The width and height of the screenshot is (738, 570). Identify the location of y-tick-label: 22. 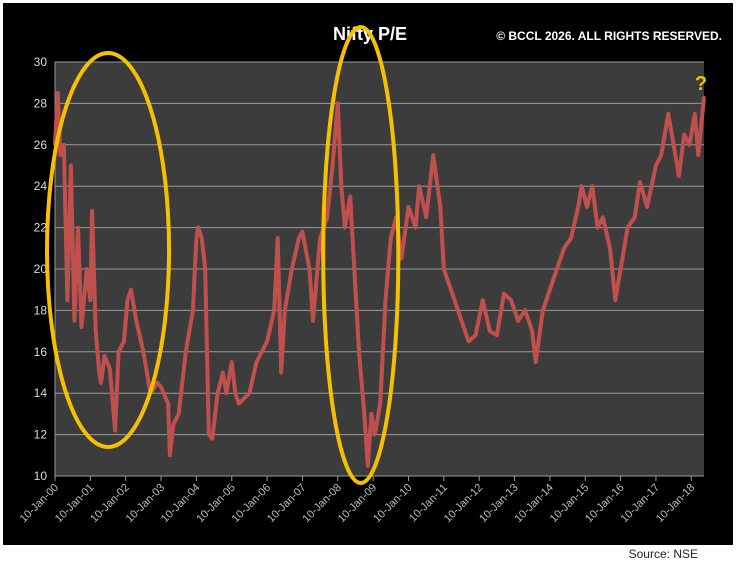
(41, 228).